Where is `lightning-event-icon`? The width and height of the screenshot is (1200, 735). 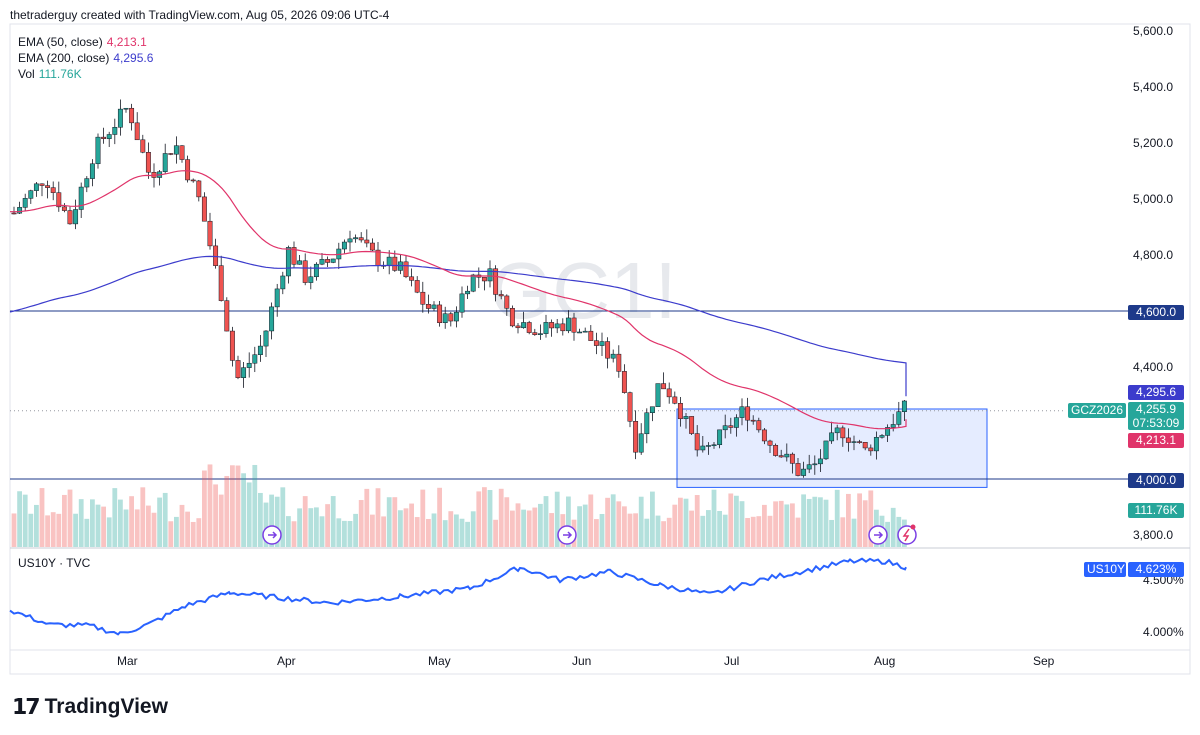
lightning-event-icon is located at coordinates (907, 535).